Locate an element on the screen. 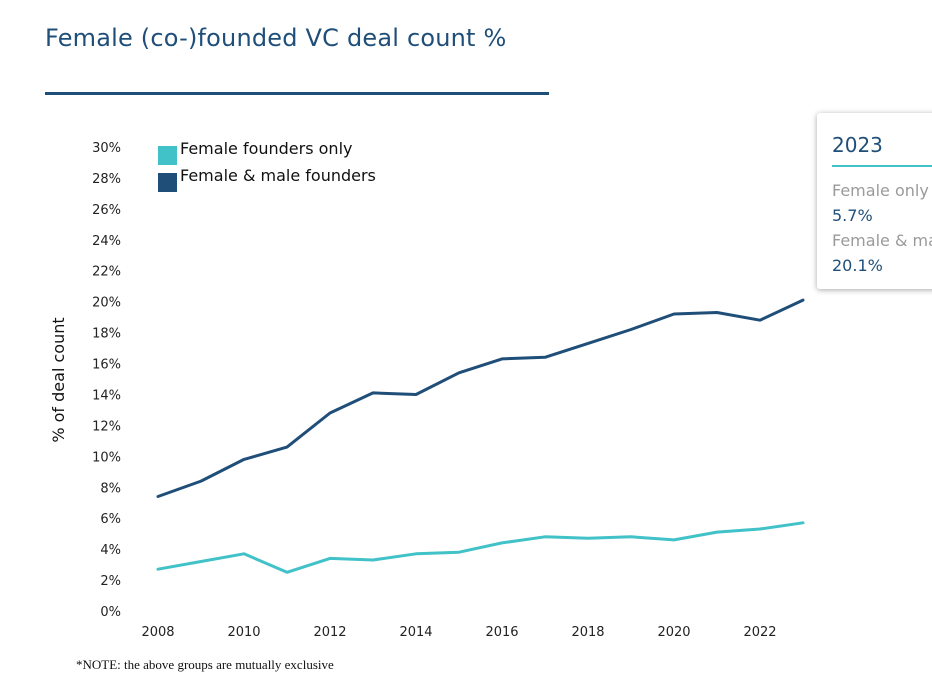 The height and width of the screenshot is (680, 932). y-tick-label: 4% is located at coordinates (110, 550).